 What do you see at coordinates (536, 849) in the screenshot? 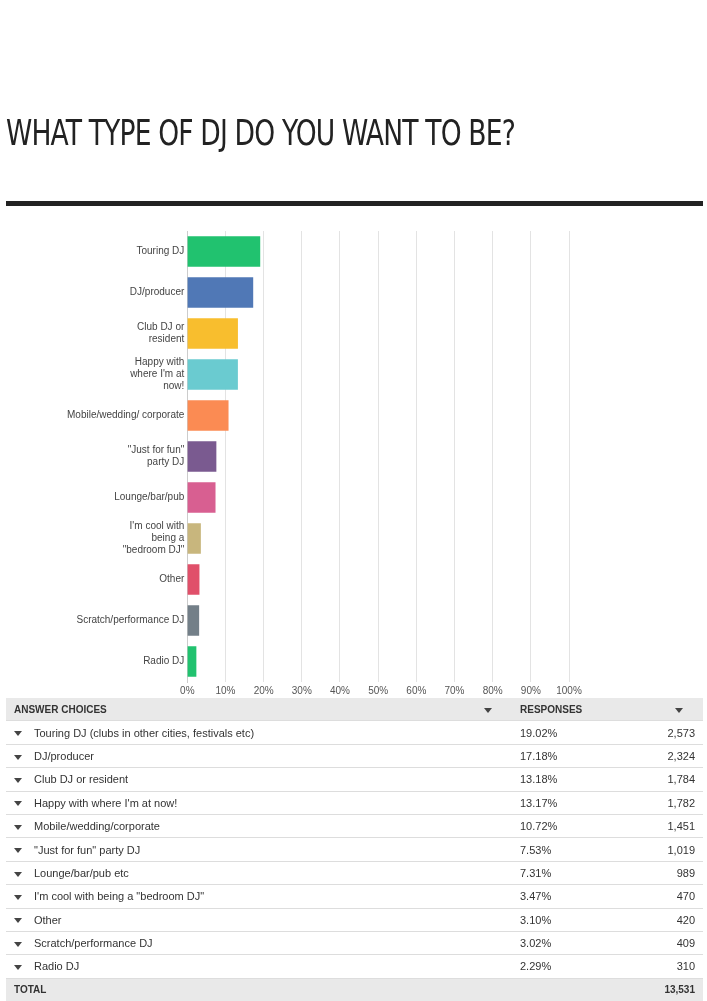
I see `text: 7.53%` at bounding box center [536, 849].